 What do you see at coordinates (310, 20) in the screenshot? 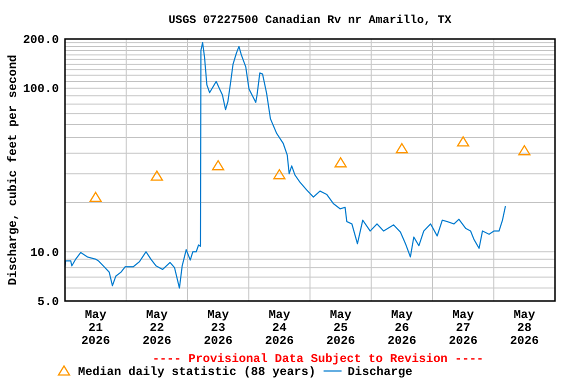
I see `chart-title: USGS 07227500 Canadian Rv nr Amarillo, TX` at bounding box center [310, 20].